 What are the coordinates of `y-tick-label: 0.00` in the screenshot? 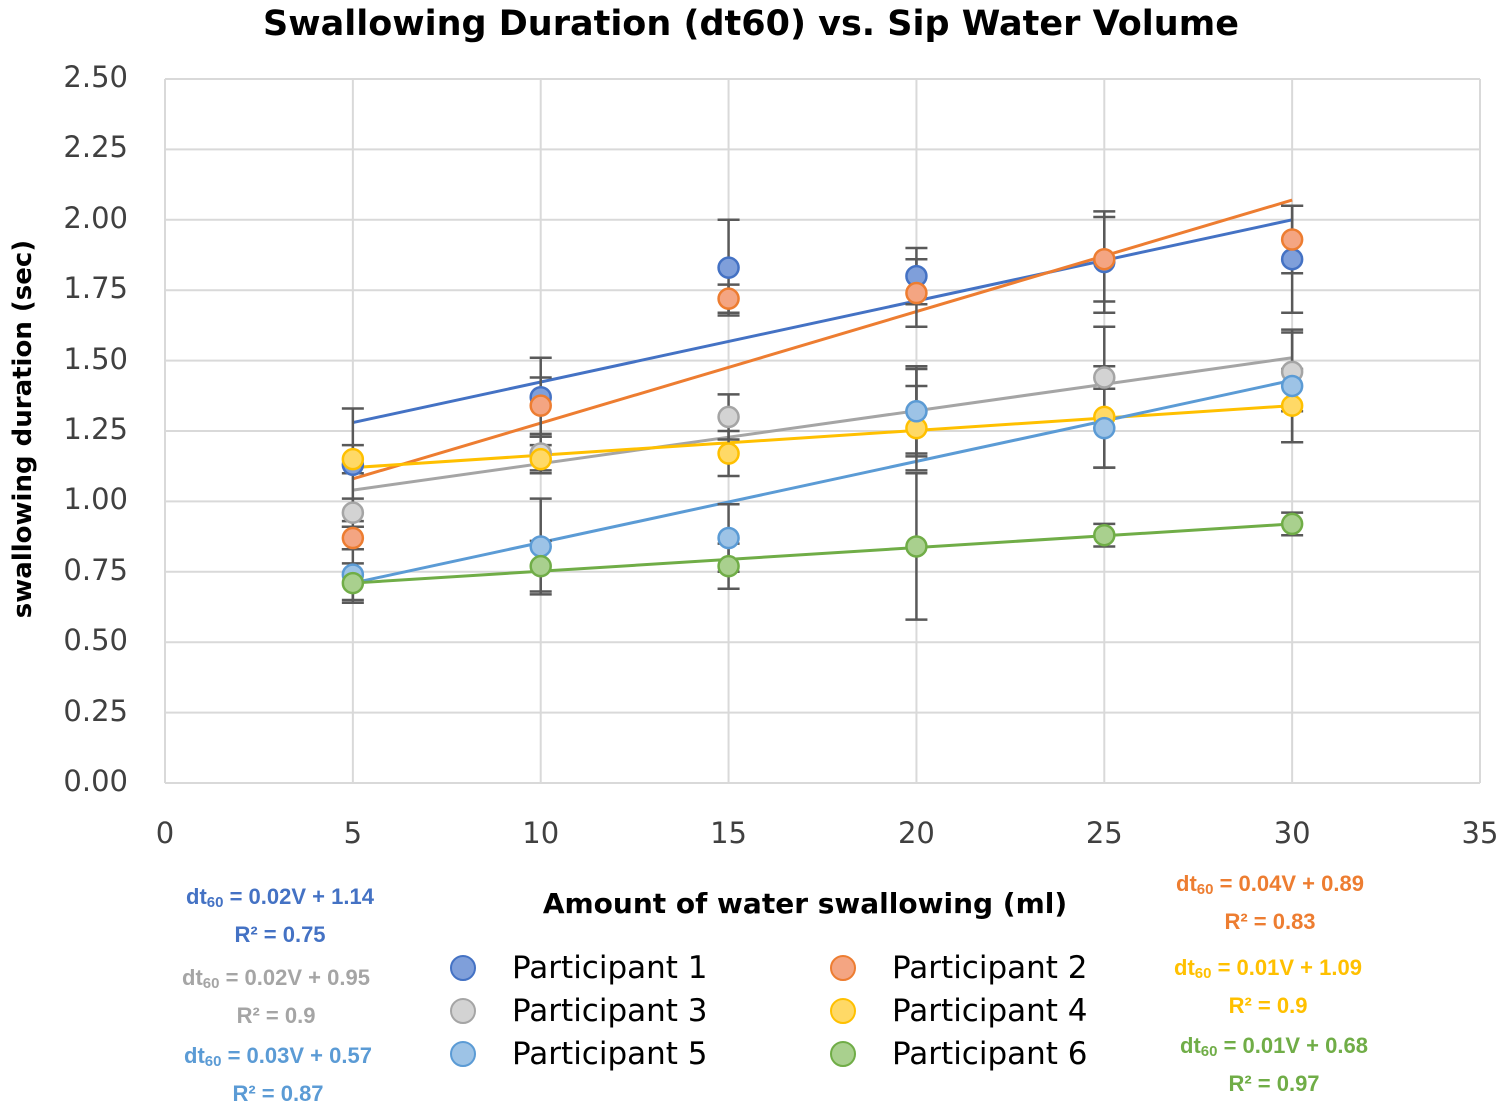 It's located at (95, 781).